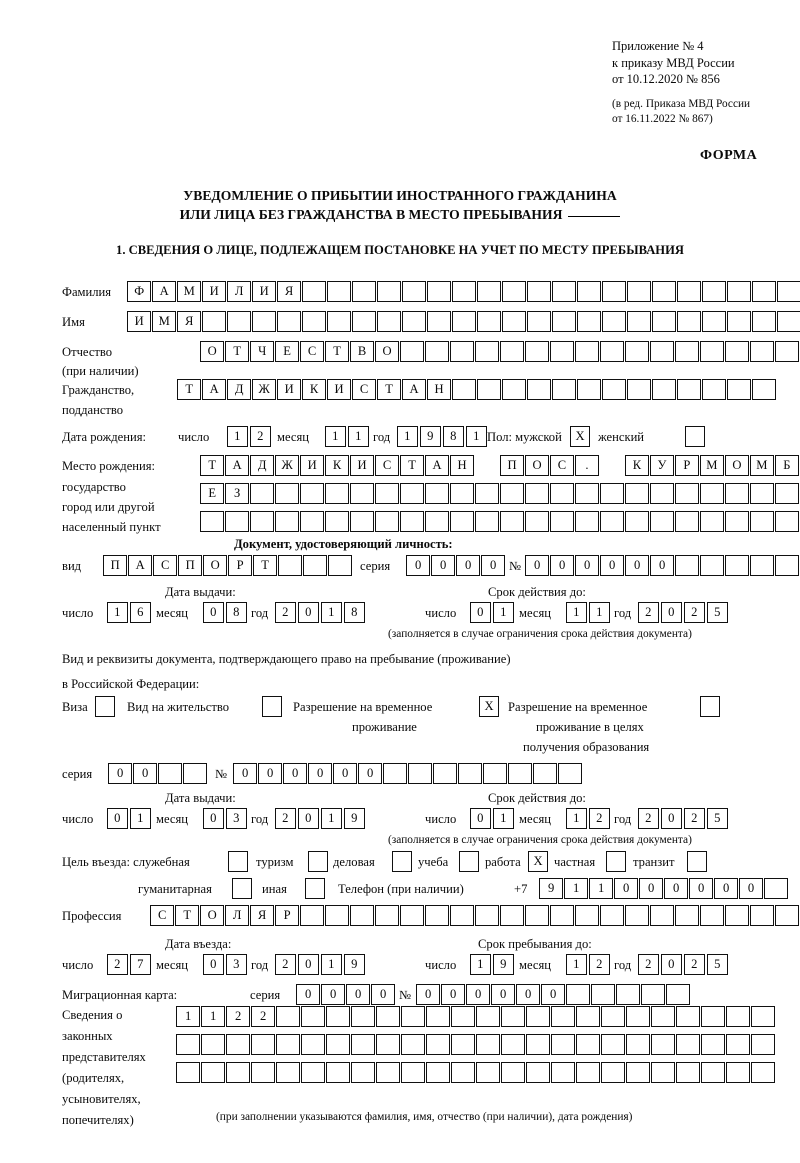  Describe the element at coordinates (240, 565) in the screenshot. I see `char-box: Р` at that location.